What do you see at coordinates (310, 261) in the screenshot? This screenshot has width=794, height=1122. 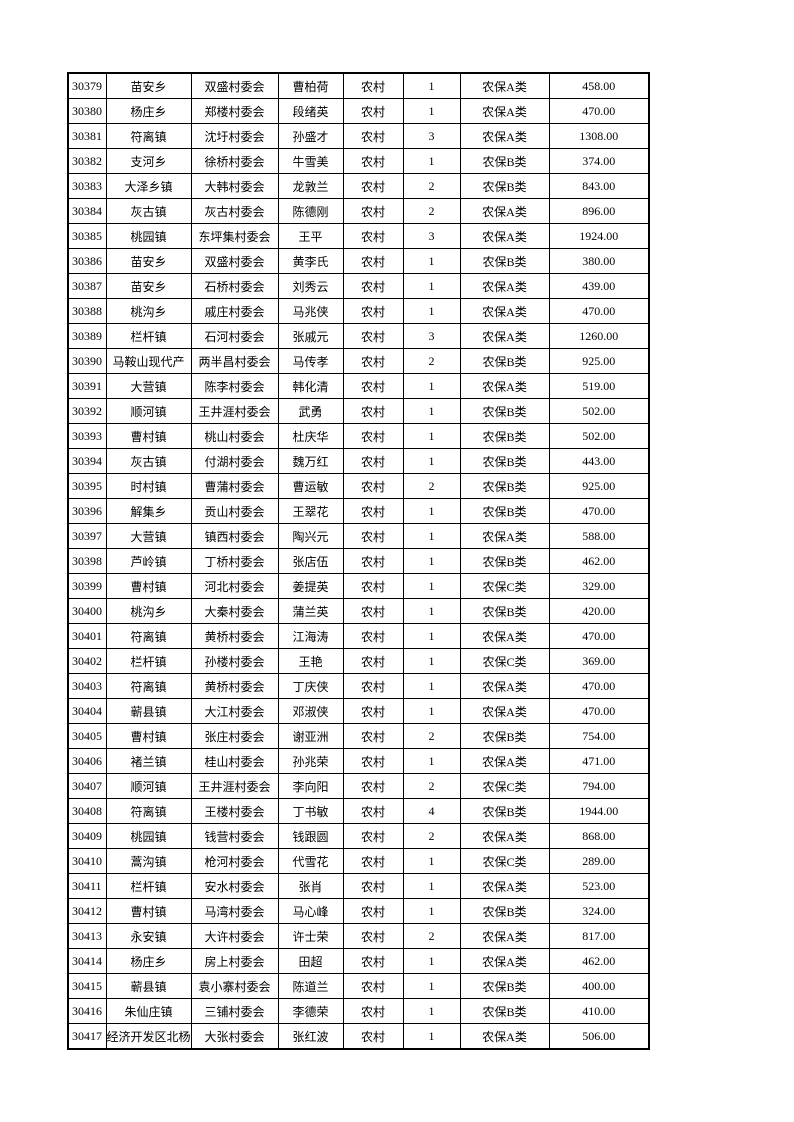 I see `person-name: 黄李氏` at bounding box center [310, 261].